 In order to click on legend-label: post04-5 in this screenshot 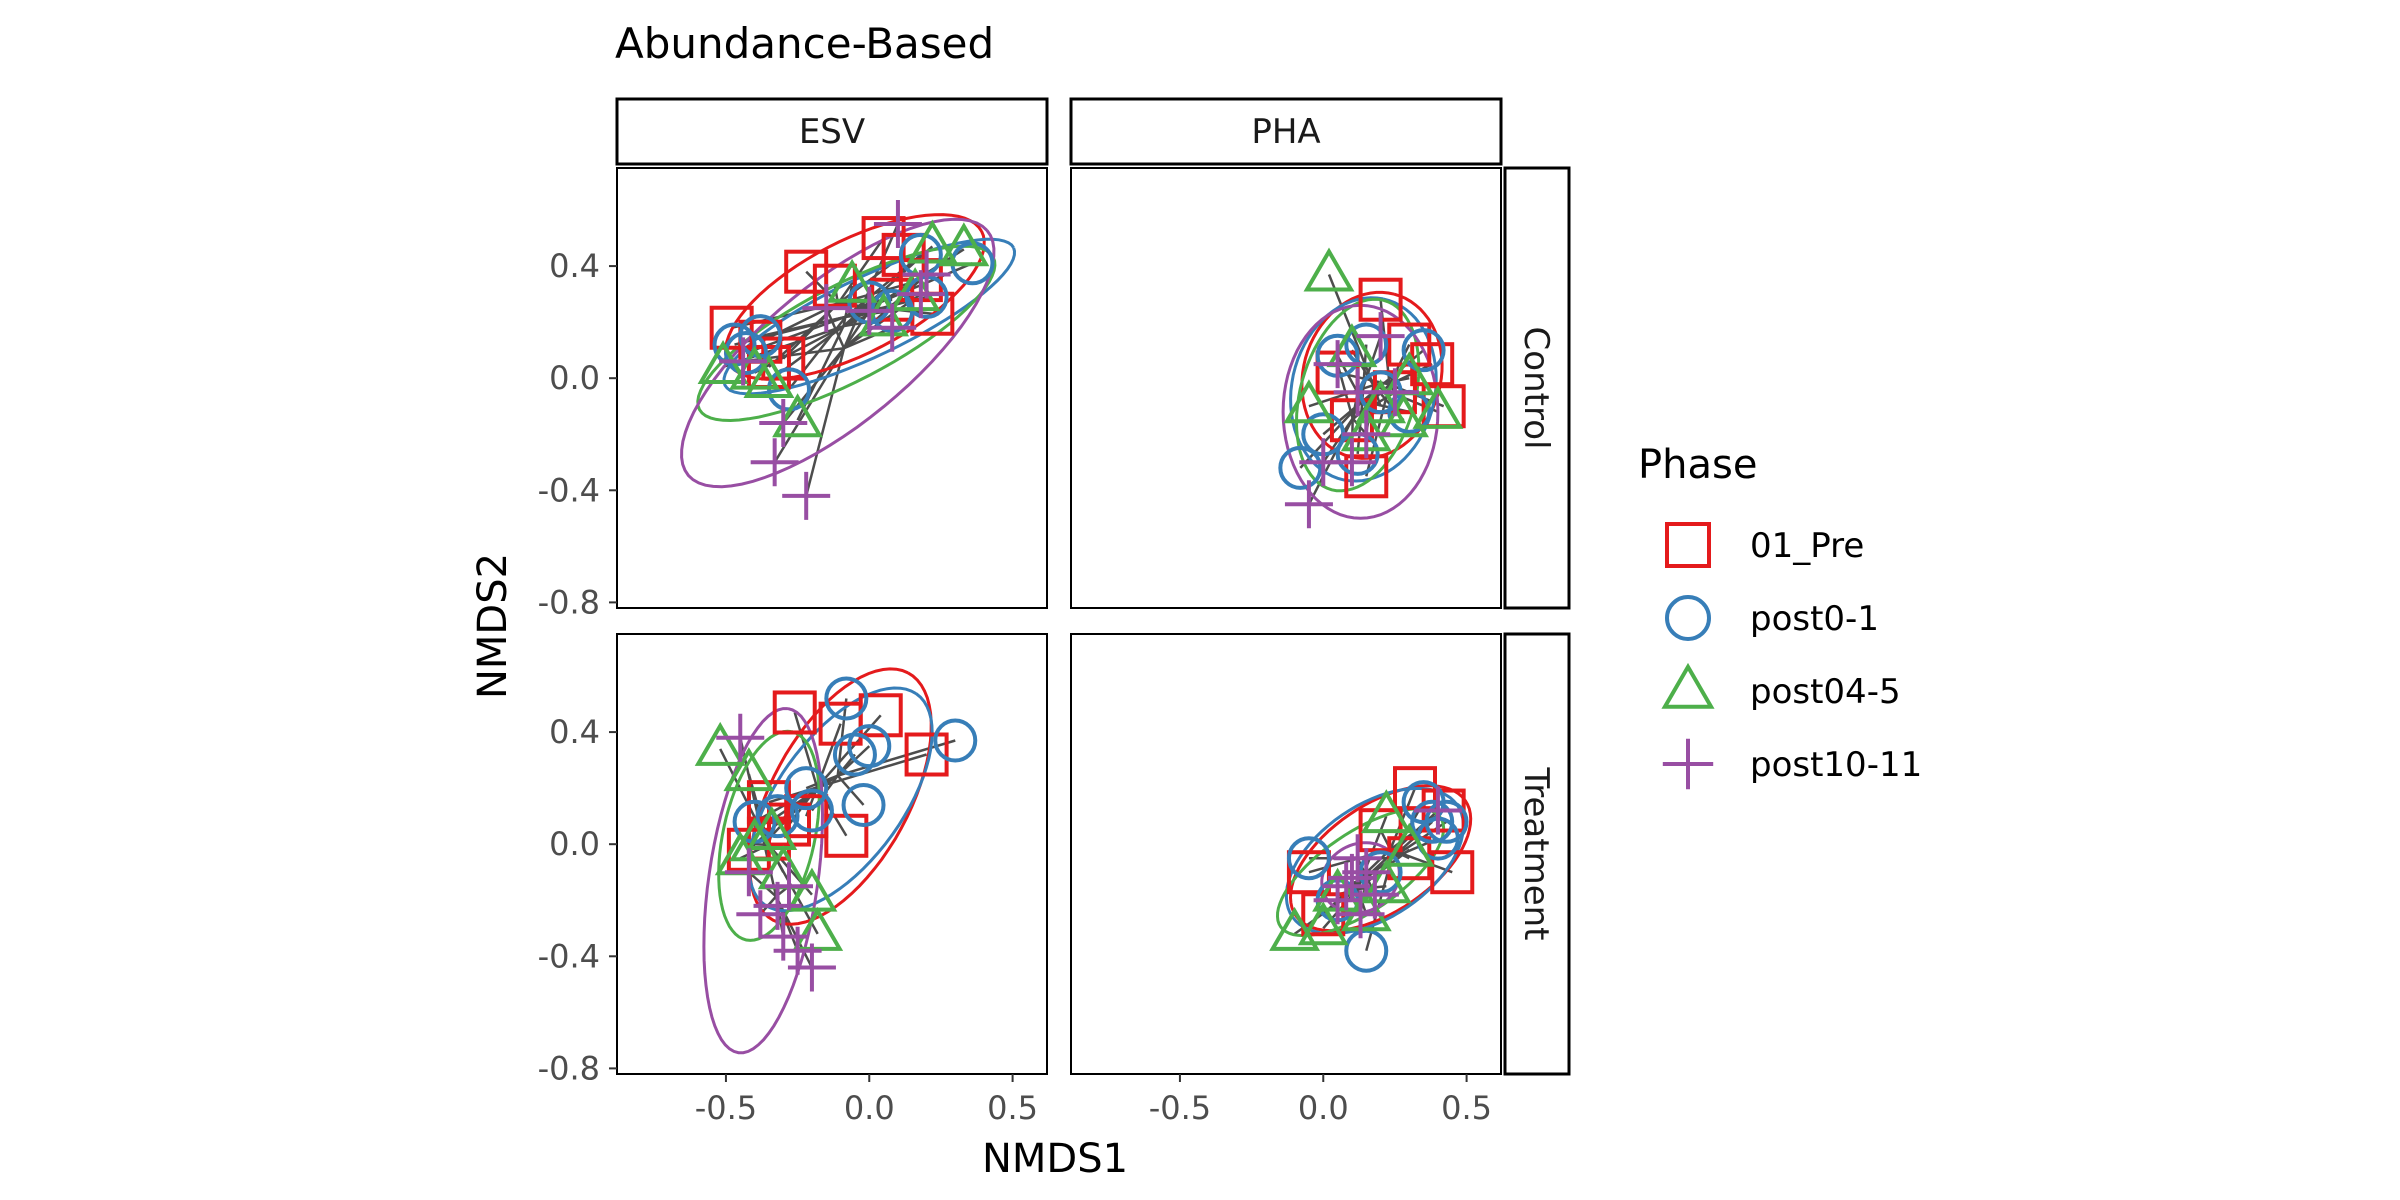, I will do `click(1825, 692)`.